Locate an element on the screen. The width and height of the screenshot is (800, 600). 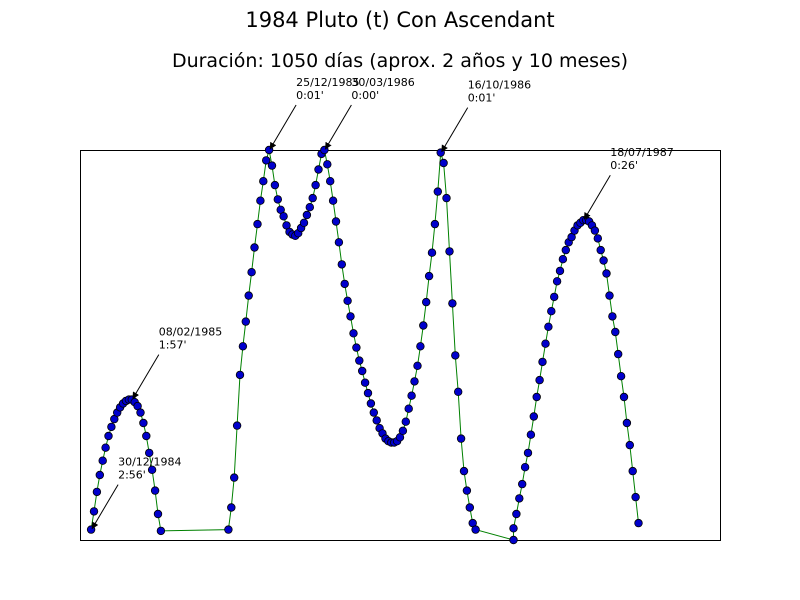
annotation-date-label: 30/12/1984 is located at coordinates (149, 462).